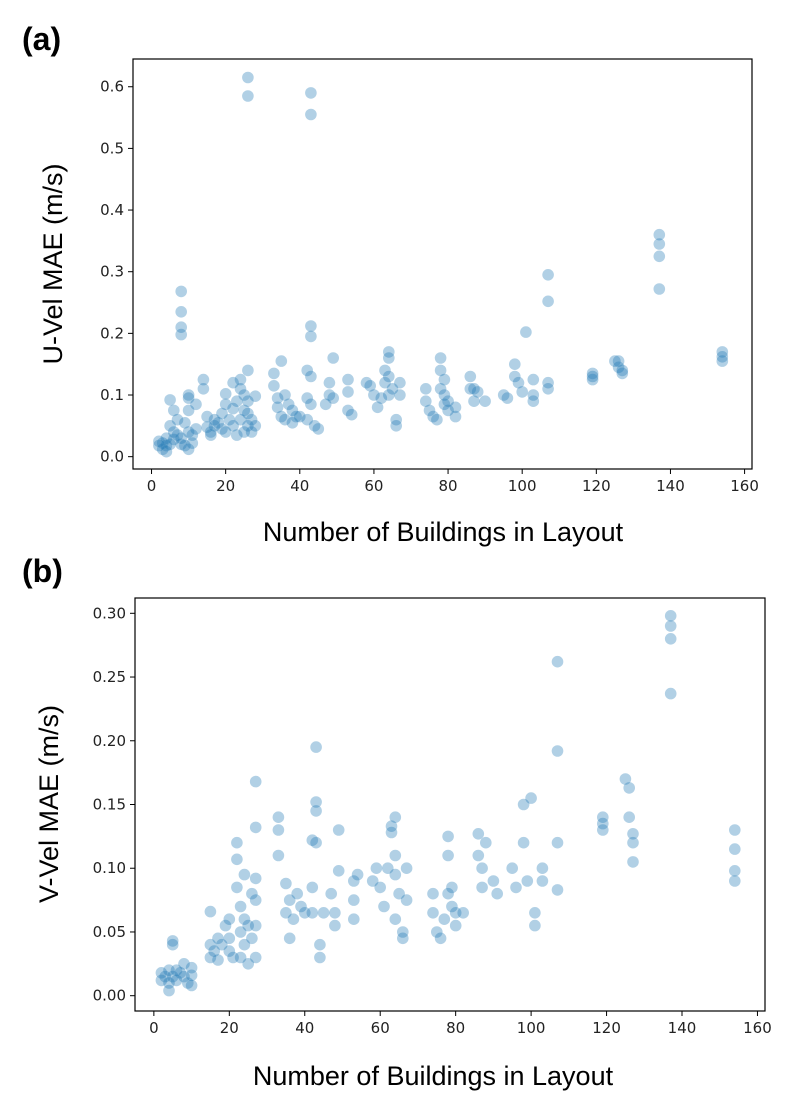 The image size is (806, 1117). What do you see at coordinates (109, 741) in the screenshot?
I see `panel-b-y-tick-label: 0.20` at bounding box center [109, 741].